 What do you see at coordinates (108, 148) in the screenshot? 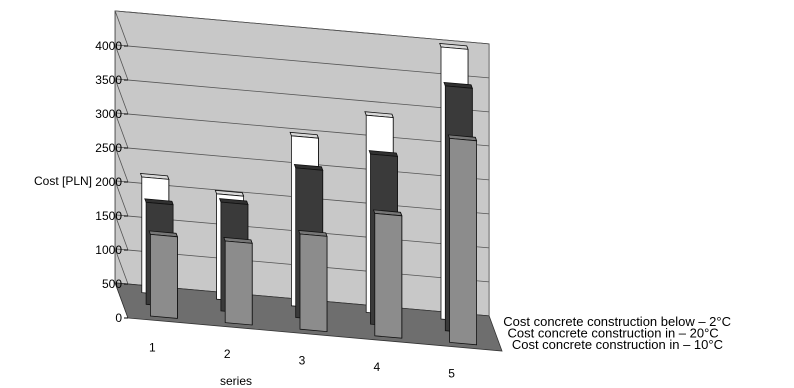
I see `y-tick-label: 2500` at bounding box center [108, 148].